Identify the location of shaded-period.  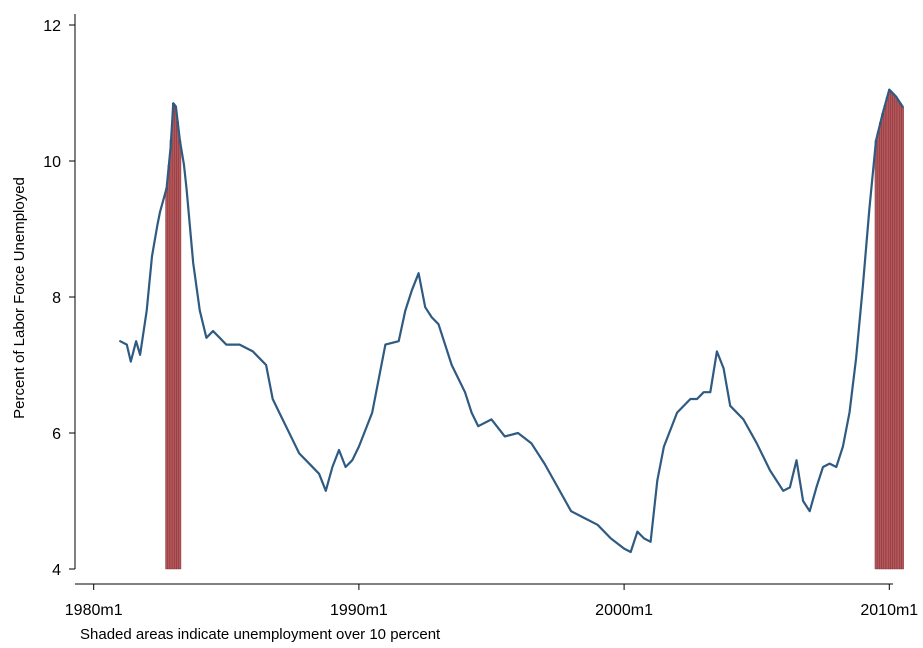
(889, 329).